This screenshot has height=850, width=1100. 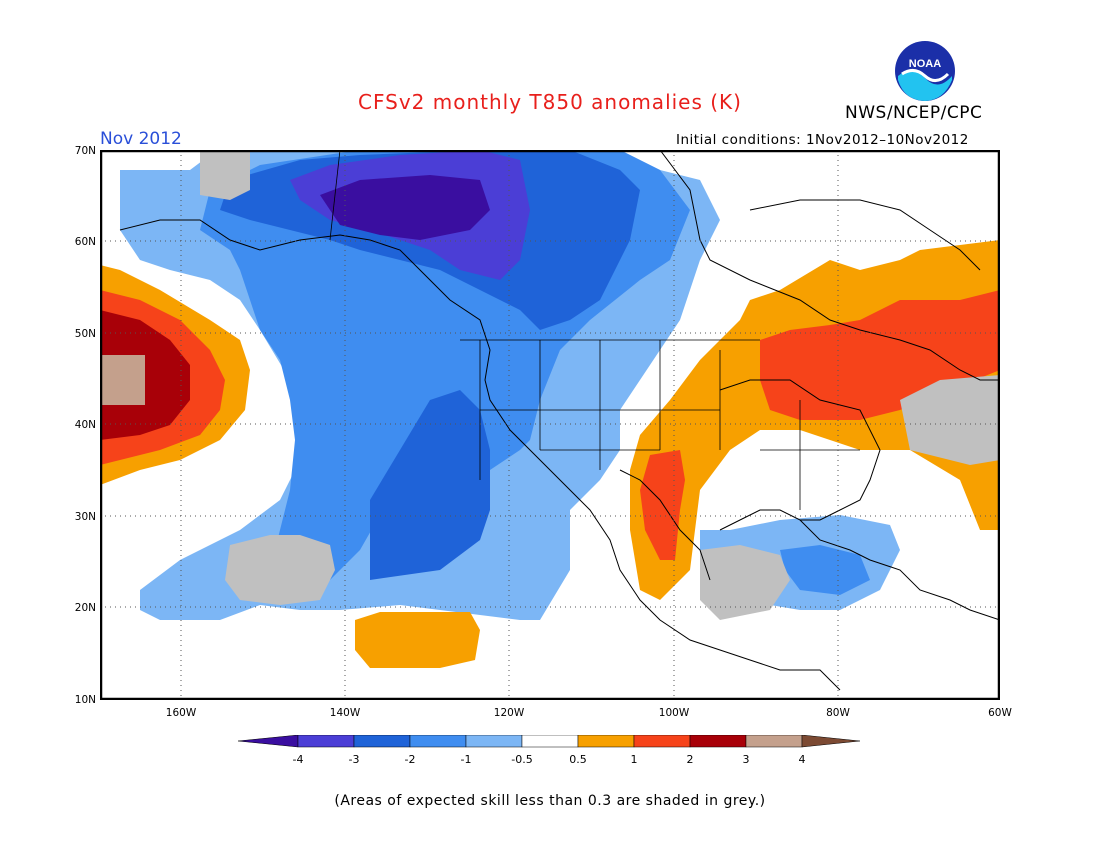 I want to click on low-skill-region-atlantic, so click(x=950, y=420).